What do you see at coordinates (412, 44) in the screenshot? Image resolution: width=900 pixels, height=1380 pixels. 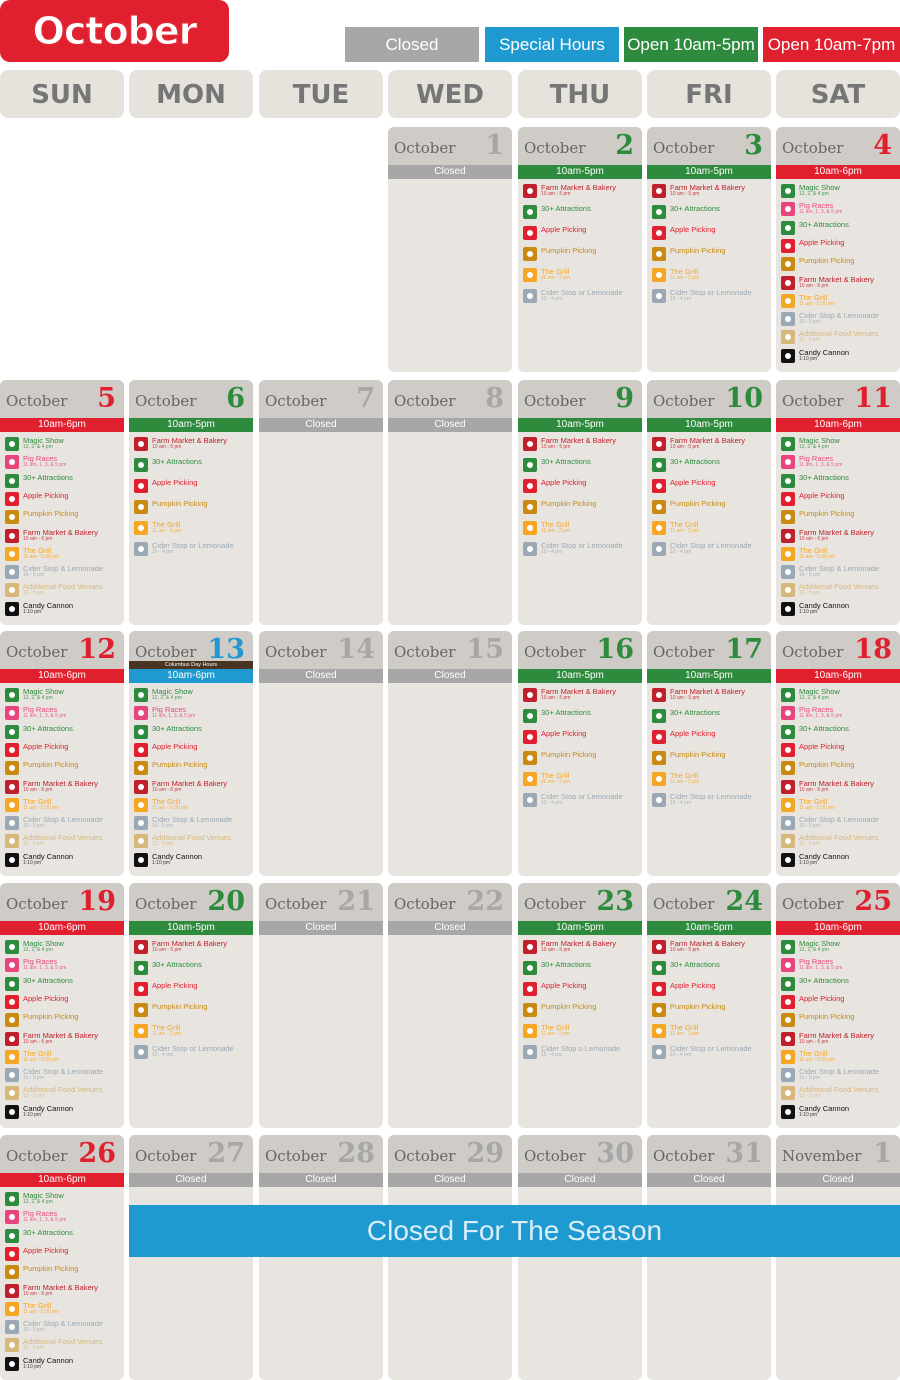 I see `legend-item: Closed` at bounding box center [412, 44].